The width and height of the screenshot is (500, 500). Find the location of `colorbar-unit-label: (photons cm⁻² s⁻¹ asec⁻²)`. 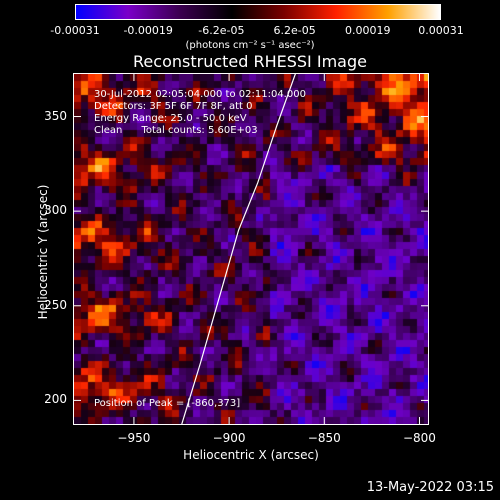

colorbar-unit-label: (photons cm⁻² s⁻¹ asec⁻²) is located at coordinates (250, 45).